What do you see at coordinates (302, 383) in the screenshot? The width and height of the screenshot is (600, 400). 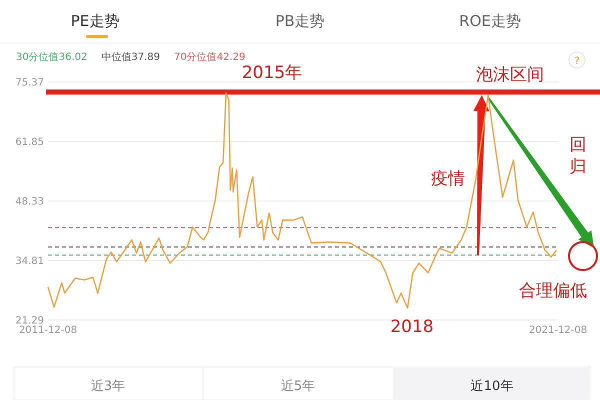 I see `range-buttons: 近3年 近5年 近10年` at bounding box center [302, 383].